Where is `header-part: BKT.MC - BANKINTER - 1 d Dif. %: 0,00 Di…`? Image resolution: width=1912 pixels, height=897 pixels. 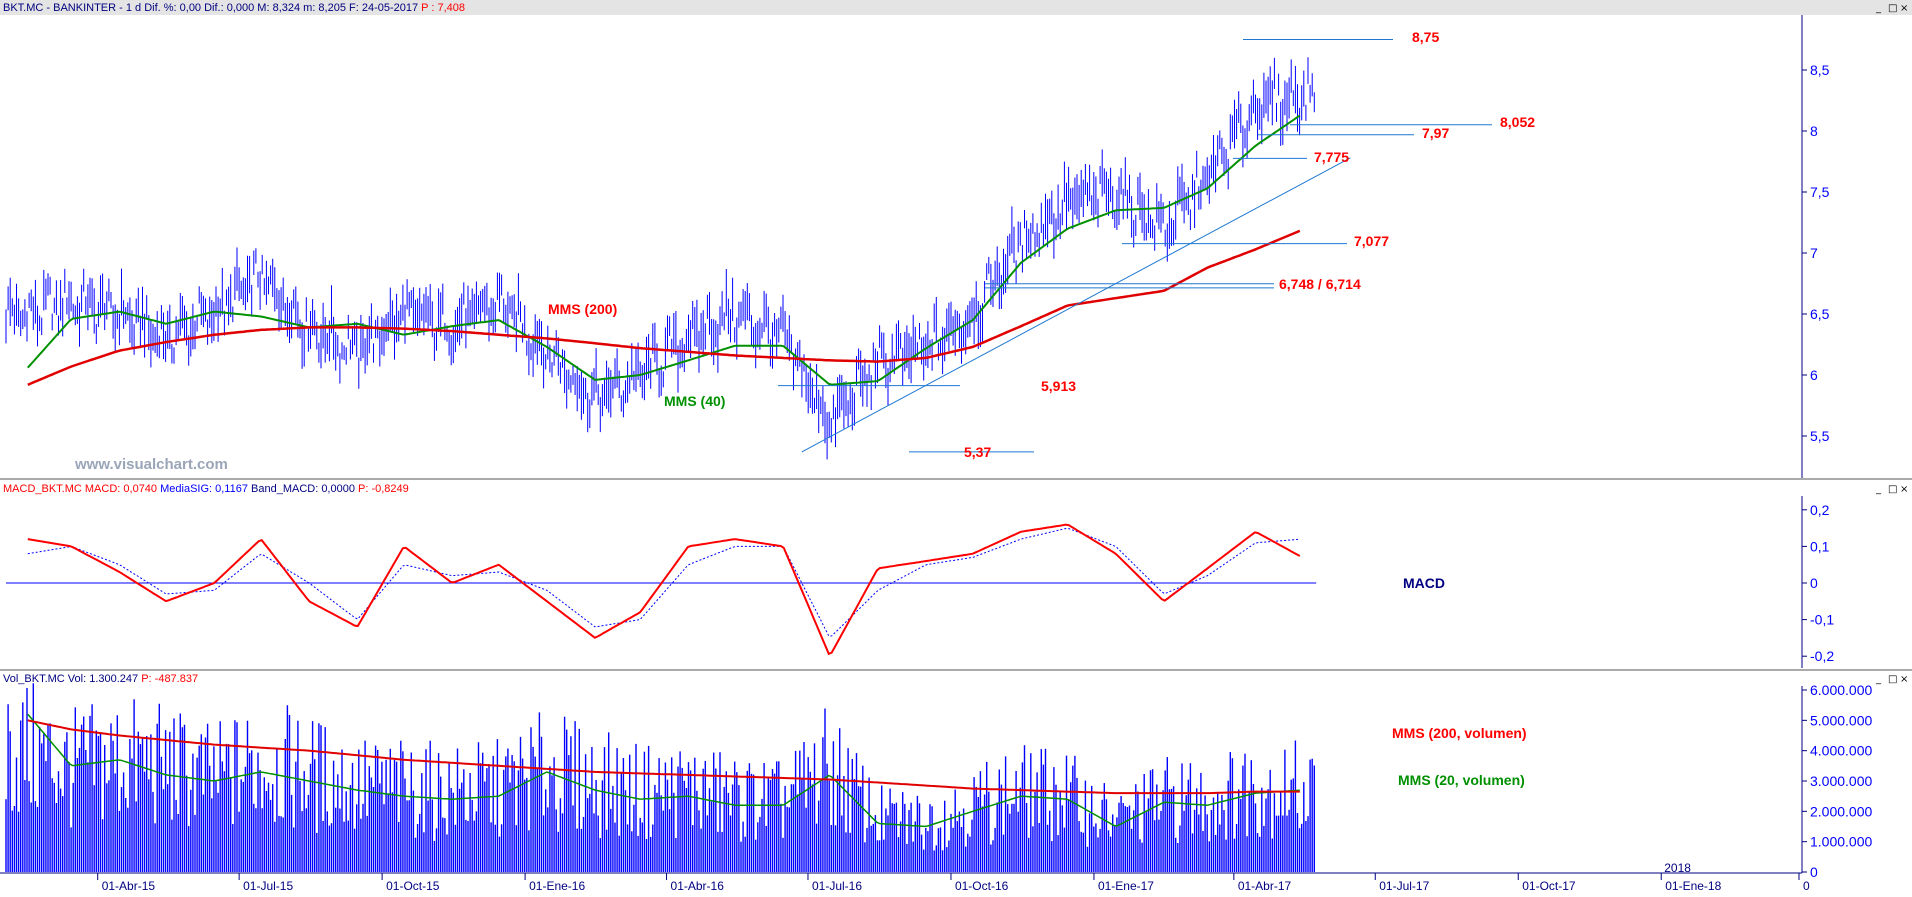
header-part: BKT.MC - BANKINTER - 1 d Dif. %: 0,00 Di… is located at coordinates (210, 8).